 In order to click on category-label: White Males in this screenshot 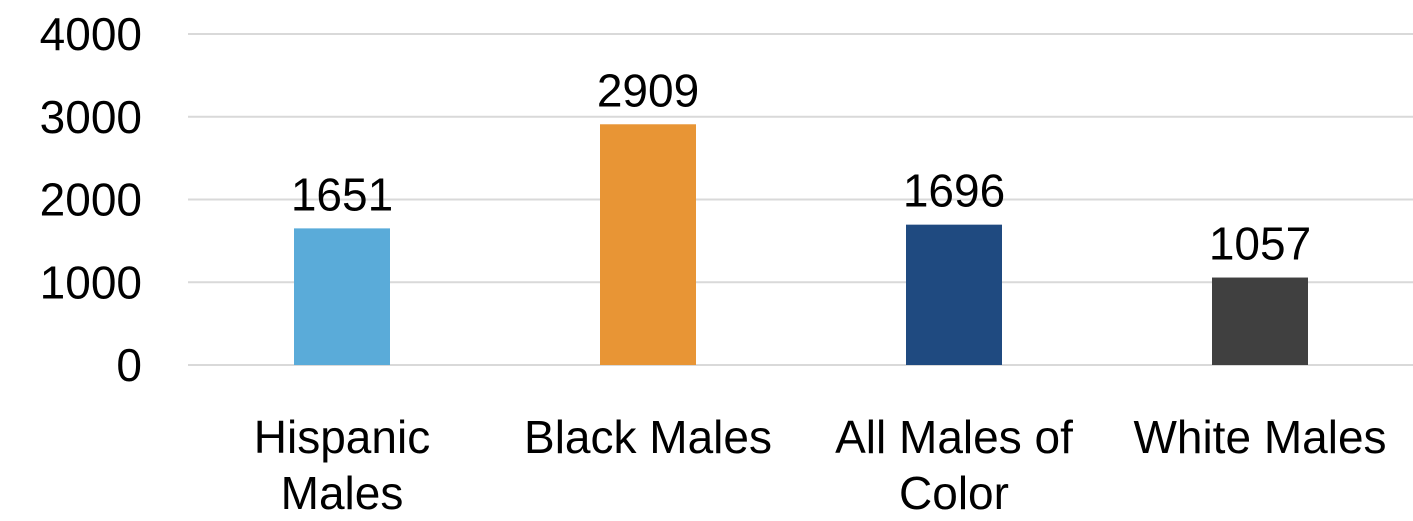, I will do `click(1259, 437)`.